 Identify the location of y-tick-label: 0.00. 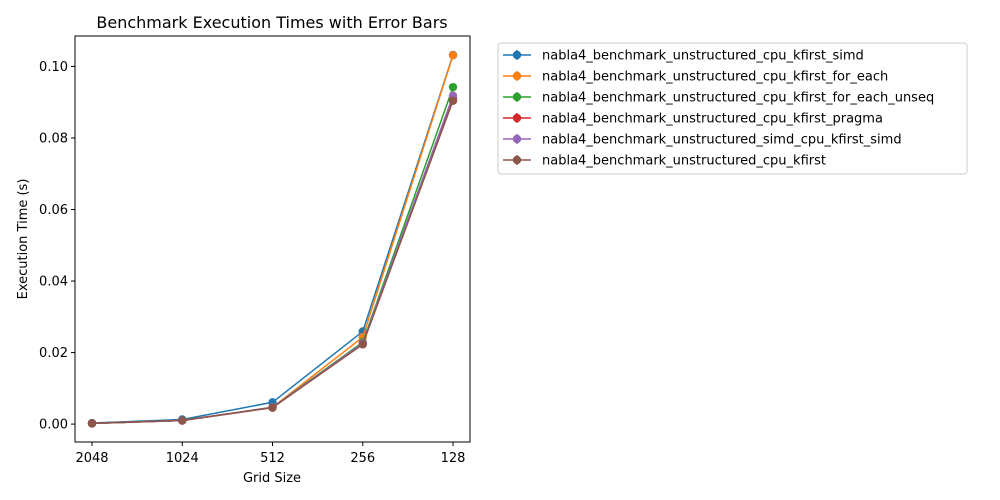
(53, 425).